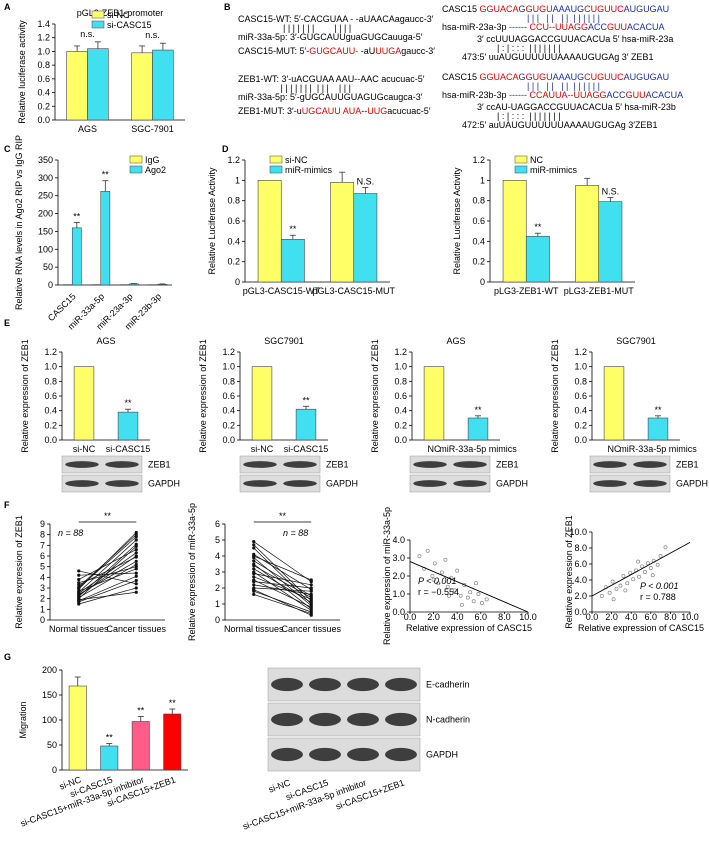 This screenshot has width=709, height=865. I want to click on x-tick-label: miR-33a-5p mimics, so click(658, 449).